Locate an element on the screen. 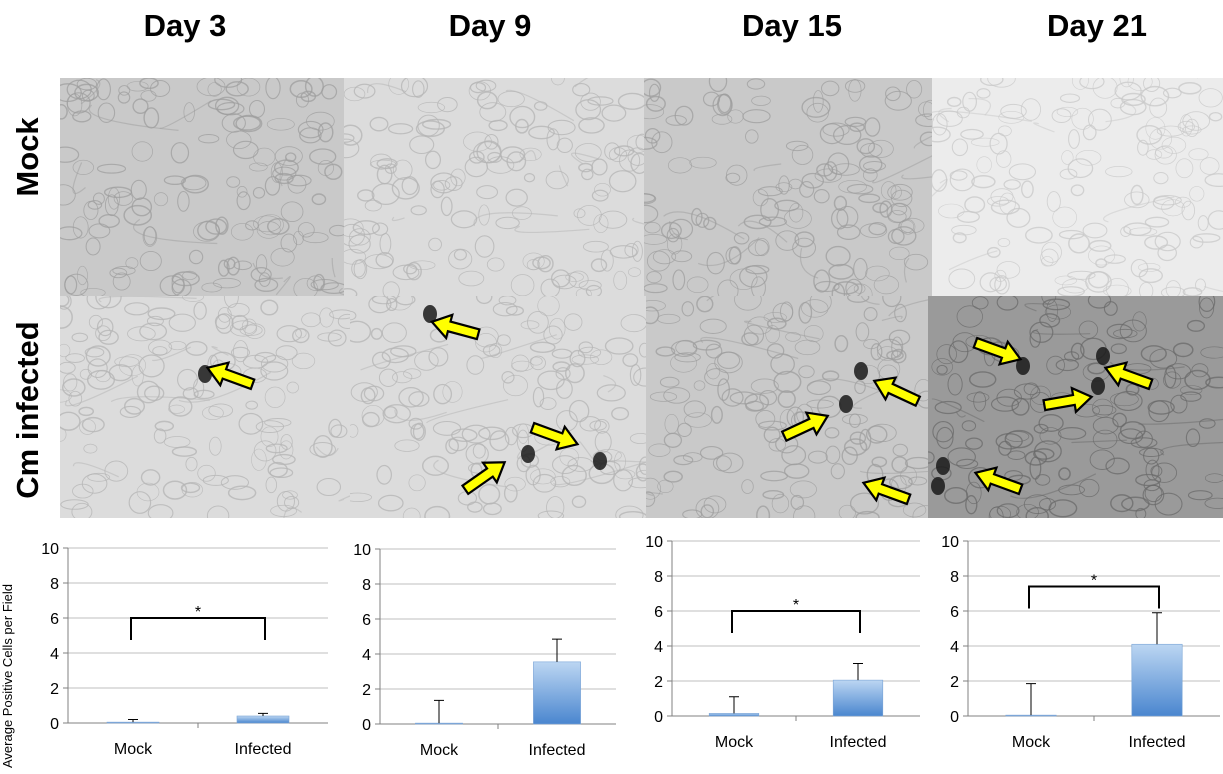 This screenshot has height=774, width=1223. y-axis-label-text: Average Positive Cells per Field is located at coordinates (7, 676).